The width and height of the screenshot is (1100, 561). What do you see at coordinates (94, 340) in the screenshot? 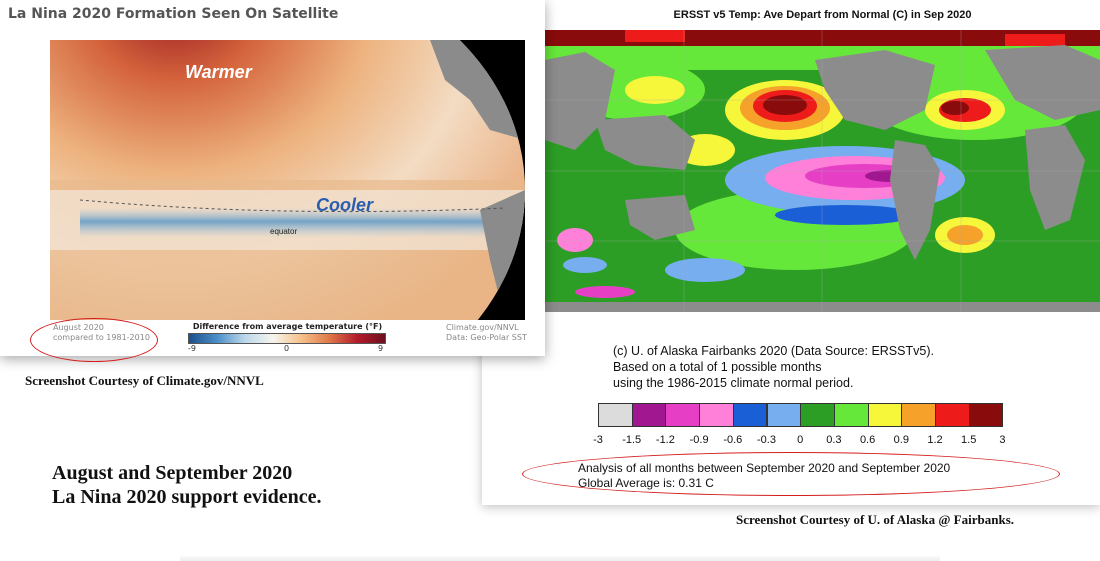
I see `highlight-ellipse-date` at bounding box center [94, 340].